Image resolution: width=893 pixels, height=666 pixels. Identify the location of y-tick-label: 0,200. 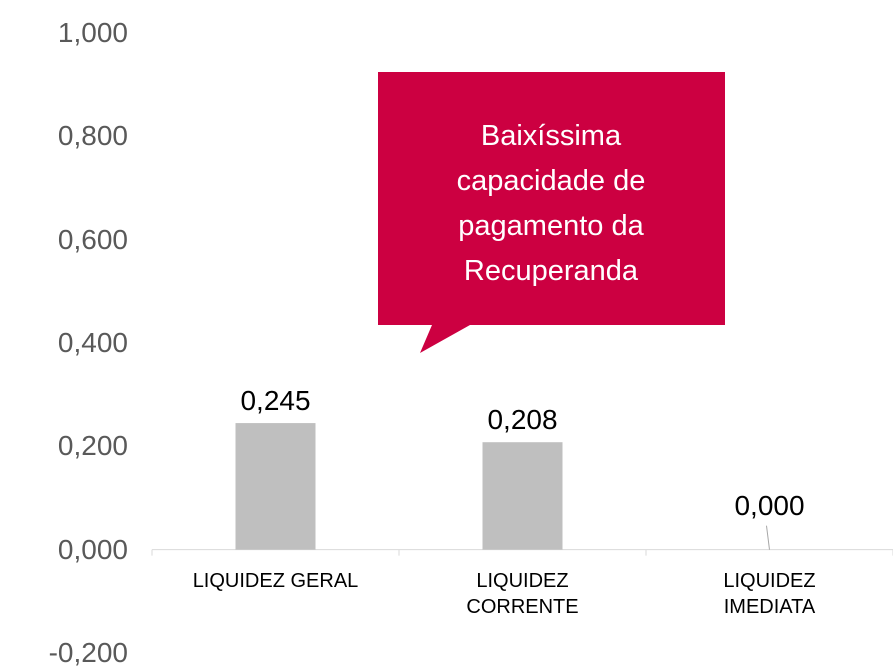
(92, 446).